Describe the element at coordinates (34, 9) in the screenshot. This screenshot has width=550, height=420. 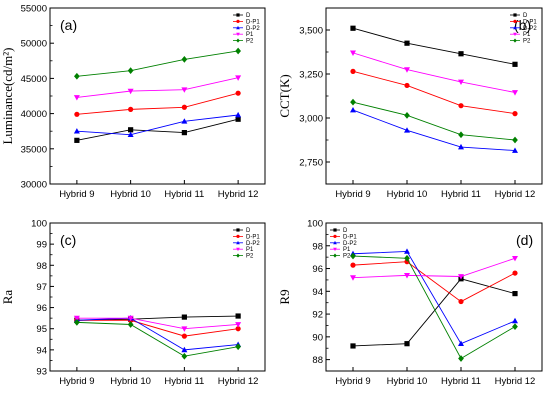
I see `y-tick-label: 55000` at that location.